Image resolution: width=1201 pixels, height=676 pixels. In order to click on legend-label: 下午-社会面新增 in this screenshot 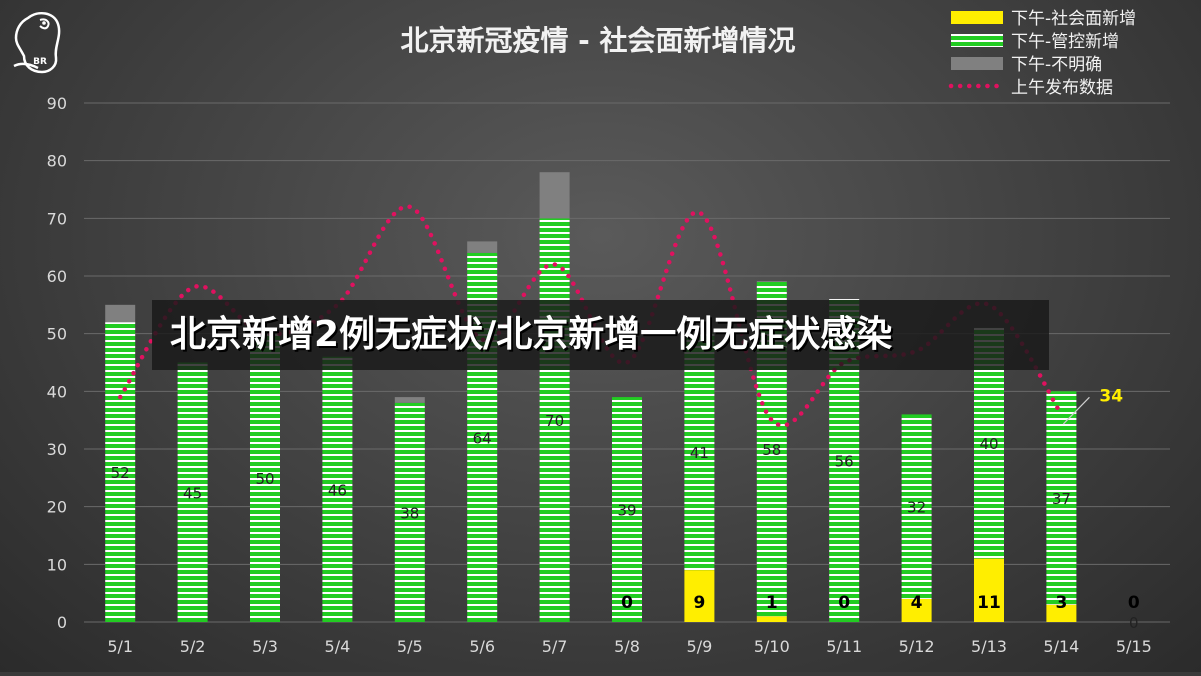, I will do `click(1073, 19)`.